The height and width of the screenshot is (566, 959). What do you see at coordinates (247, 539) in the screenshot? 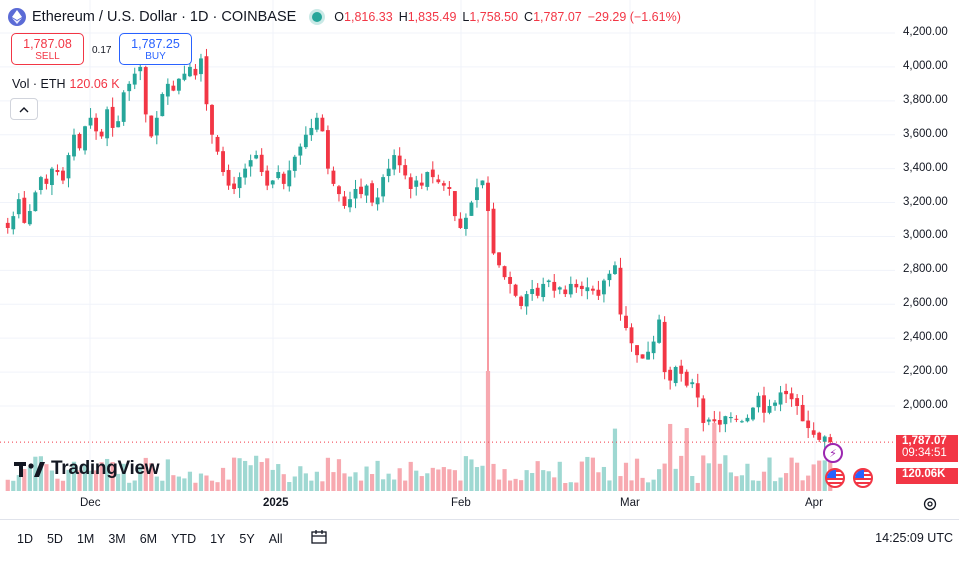
I see `timeframe-5y-button: 5Y` at bounding box center [247, 539].